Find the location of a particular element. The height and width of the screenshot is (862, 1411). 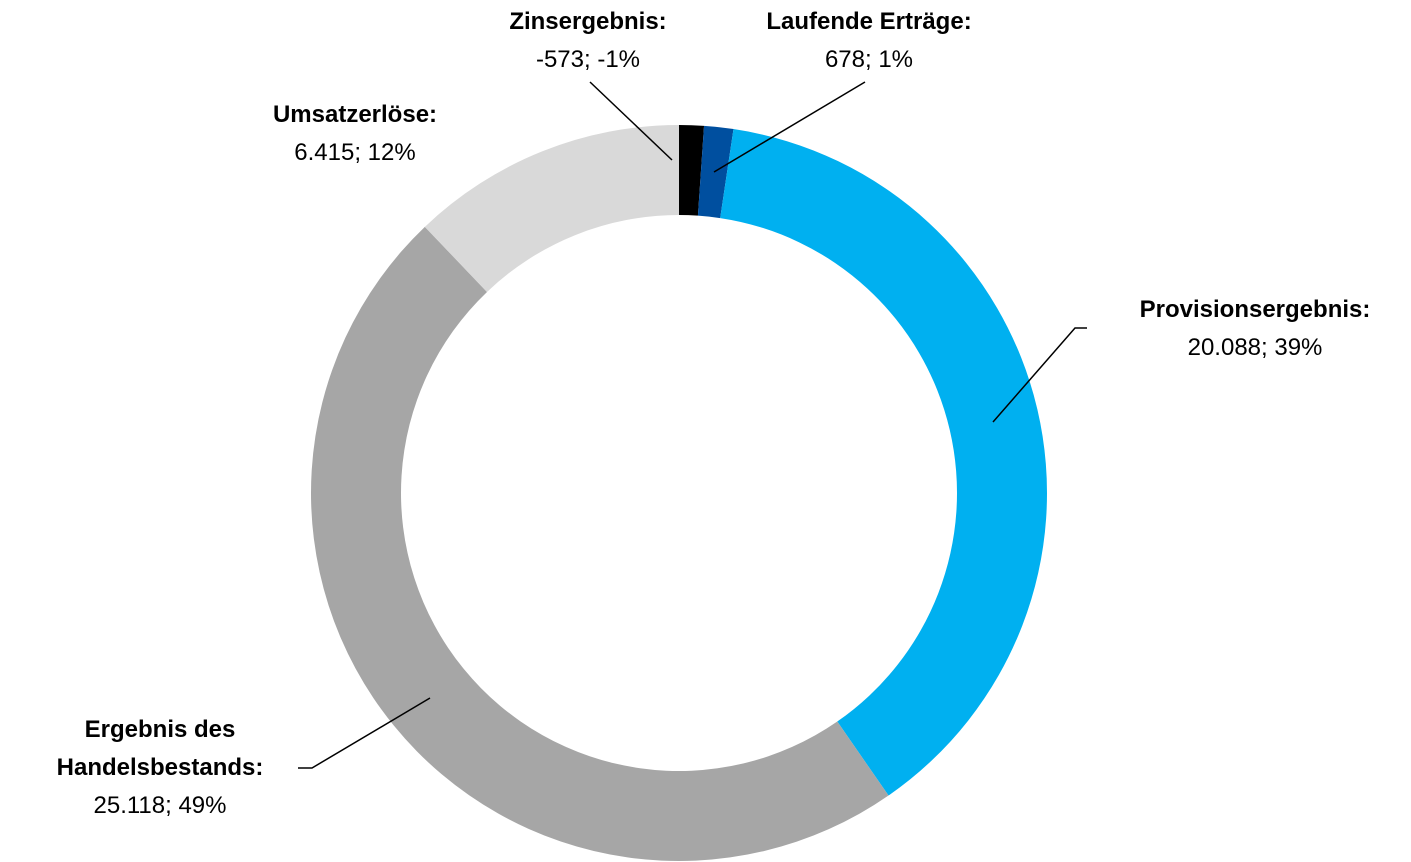

category-name: Provisionsergebnis: is located at coordinates (1255, 309).